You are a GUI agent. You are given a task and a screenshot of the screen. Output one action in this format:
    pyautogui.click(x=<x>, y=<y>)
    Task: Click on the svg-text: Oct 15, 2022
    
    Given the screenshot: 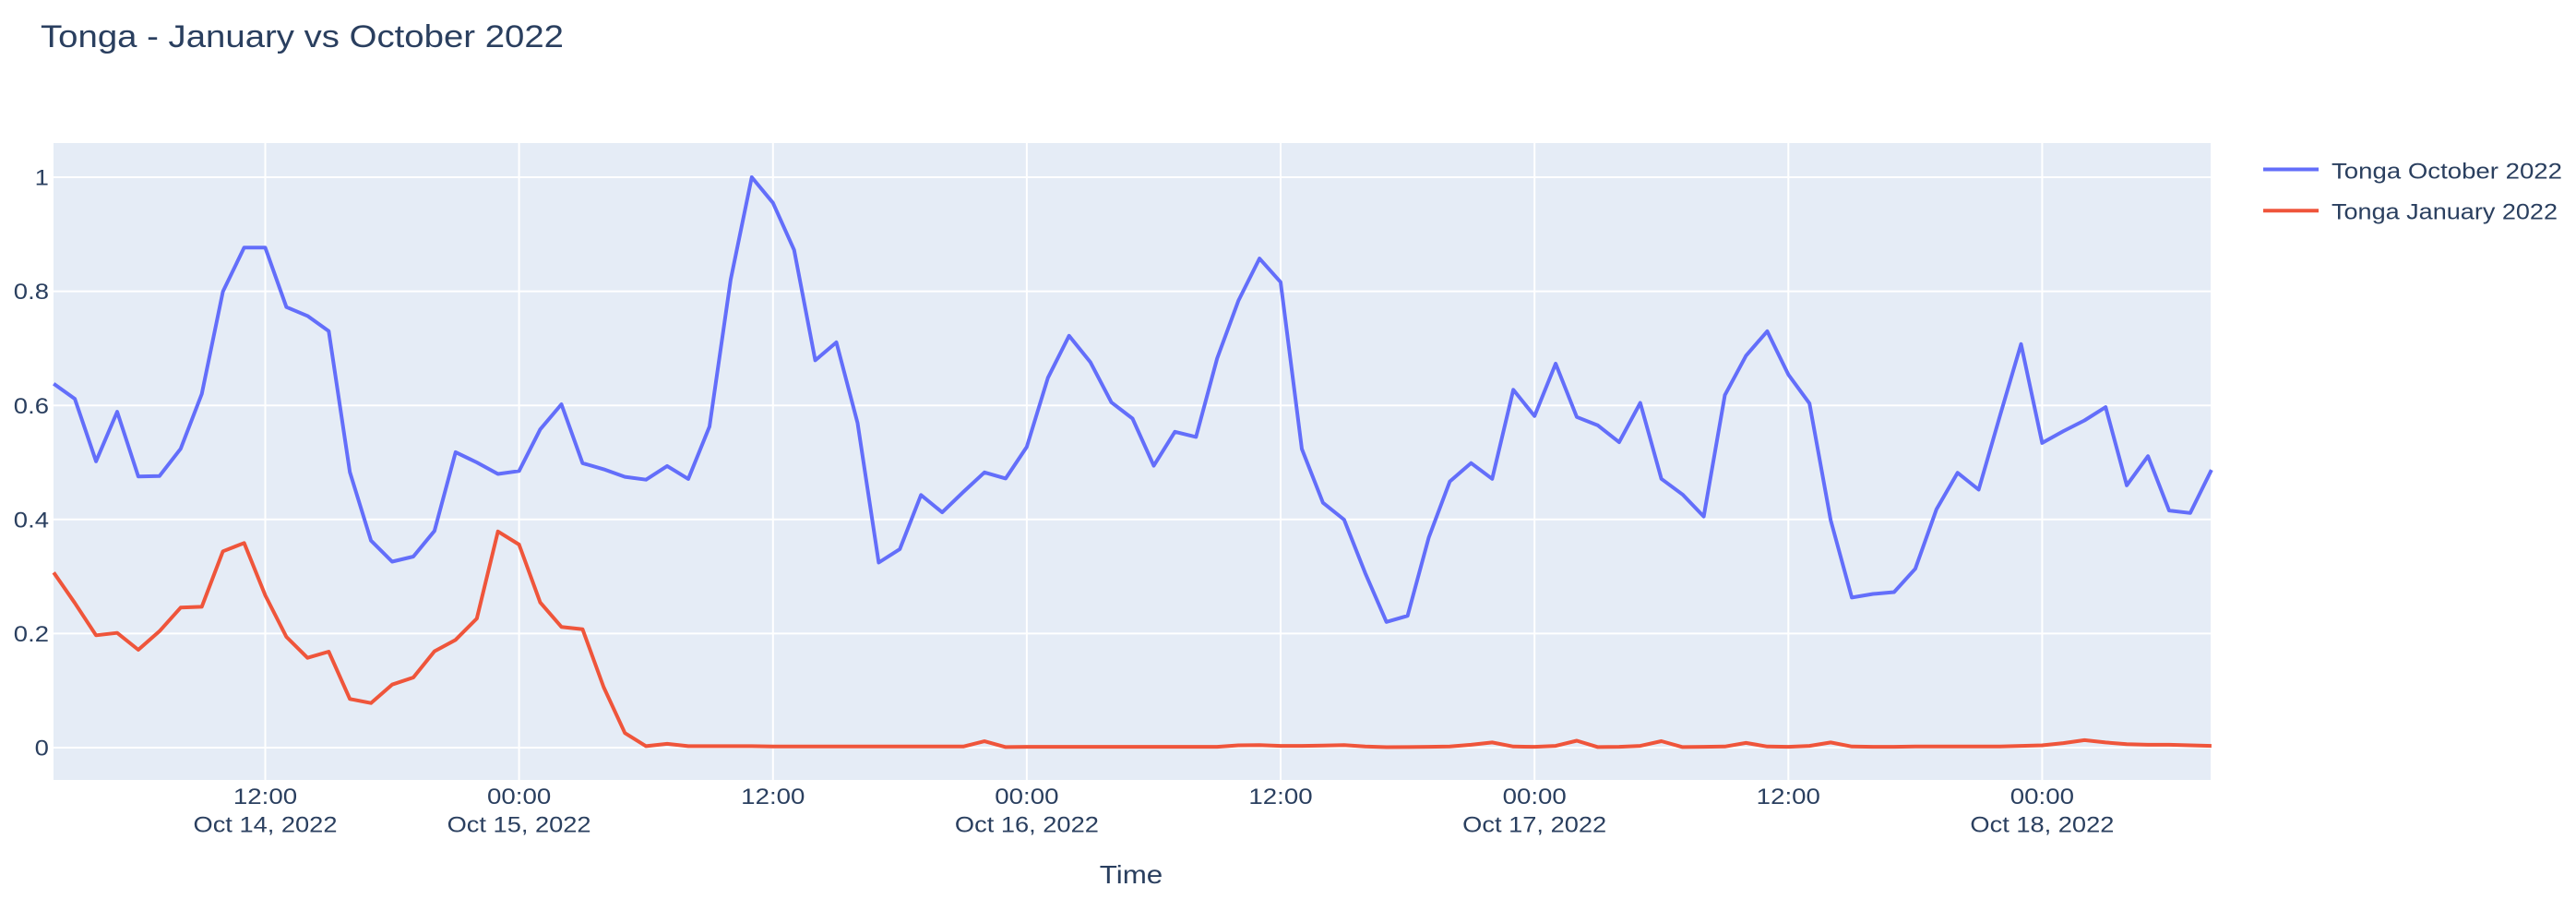 What is the action you would take?
    pyautogui.click(x=519, y=826)
    